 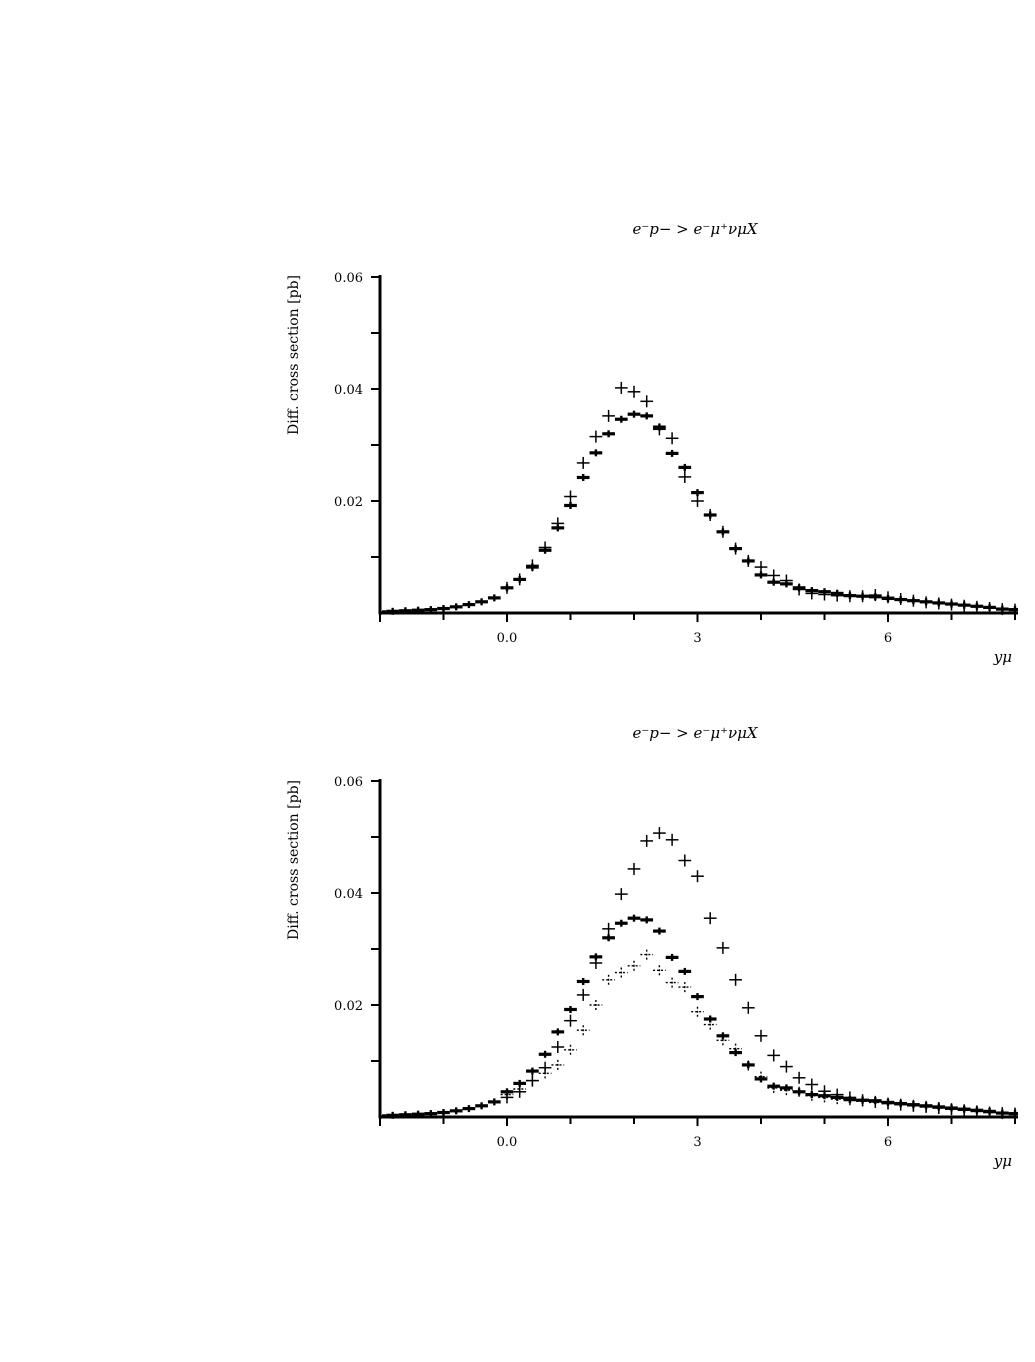 I want to click on x-axis-label: yμ, so click(x=1002, y=657).